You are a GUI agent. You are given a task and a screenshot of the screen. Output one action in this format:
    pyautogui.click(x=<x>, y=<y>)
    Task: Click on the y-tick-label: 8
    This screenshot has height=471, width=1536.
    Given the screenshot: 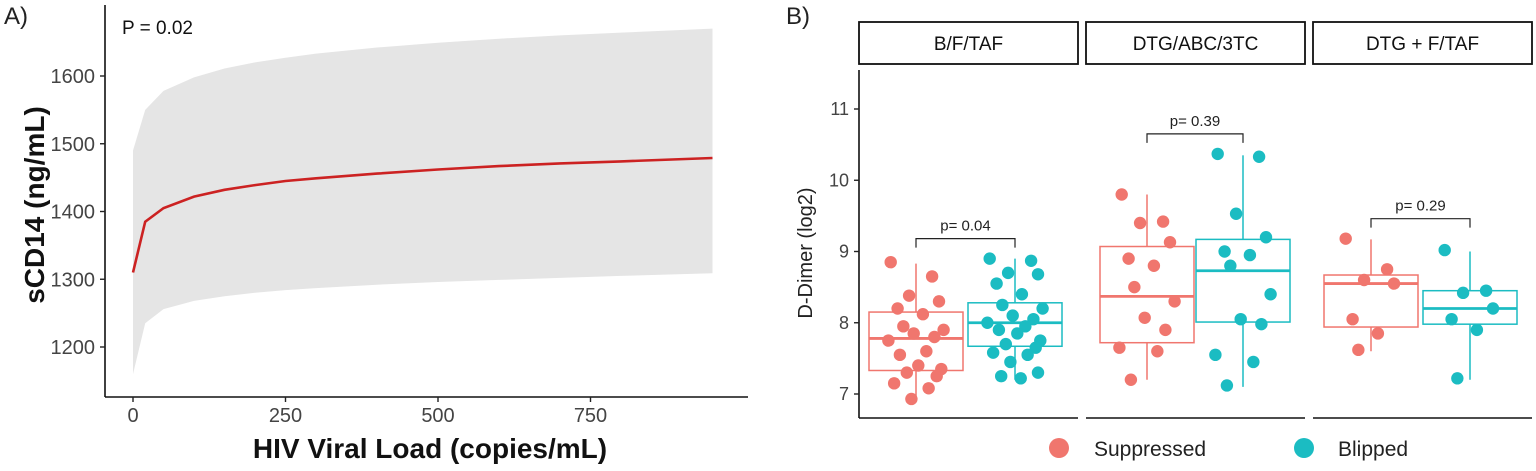 What is the action you would take?
    pyautogui.click(x=844, y=323)
    